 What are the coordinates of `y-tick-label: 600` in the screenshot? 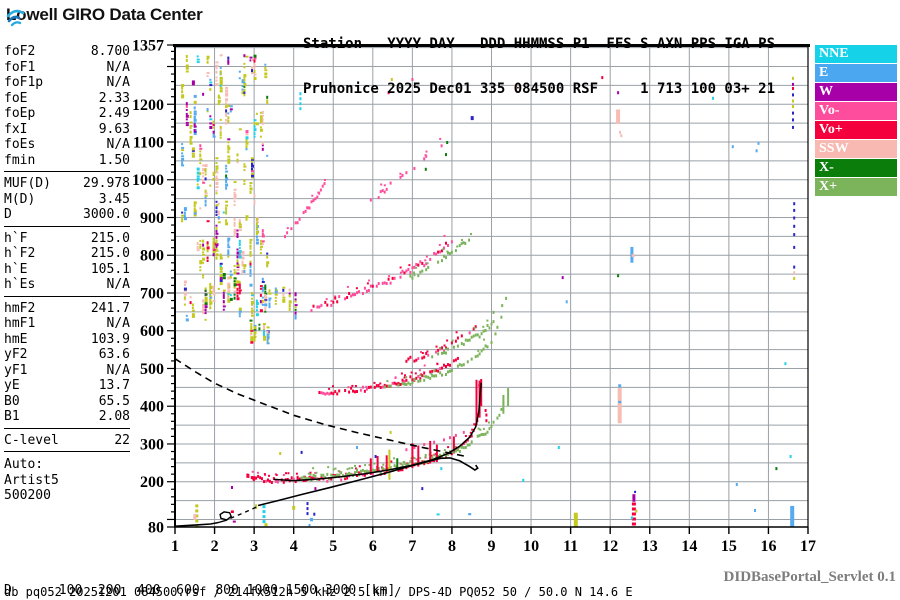 It's located at (152, 331).